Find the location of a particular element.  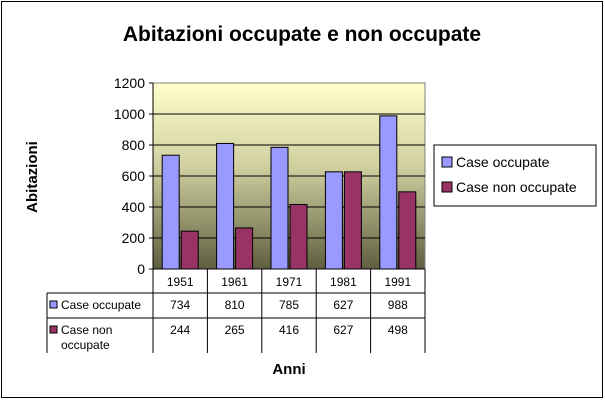

y-tick-label: 1200 is located at coordinates (129, 83).